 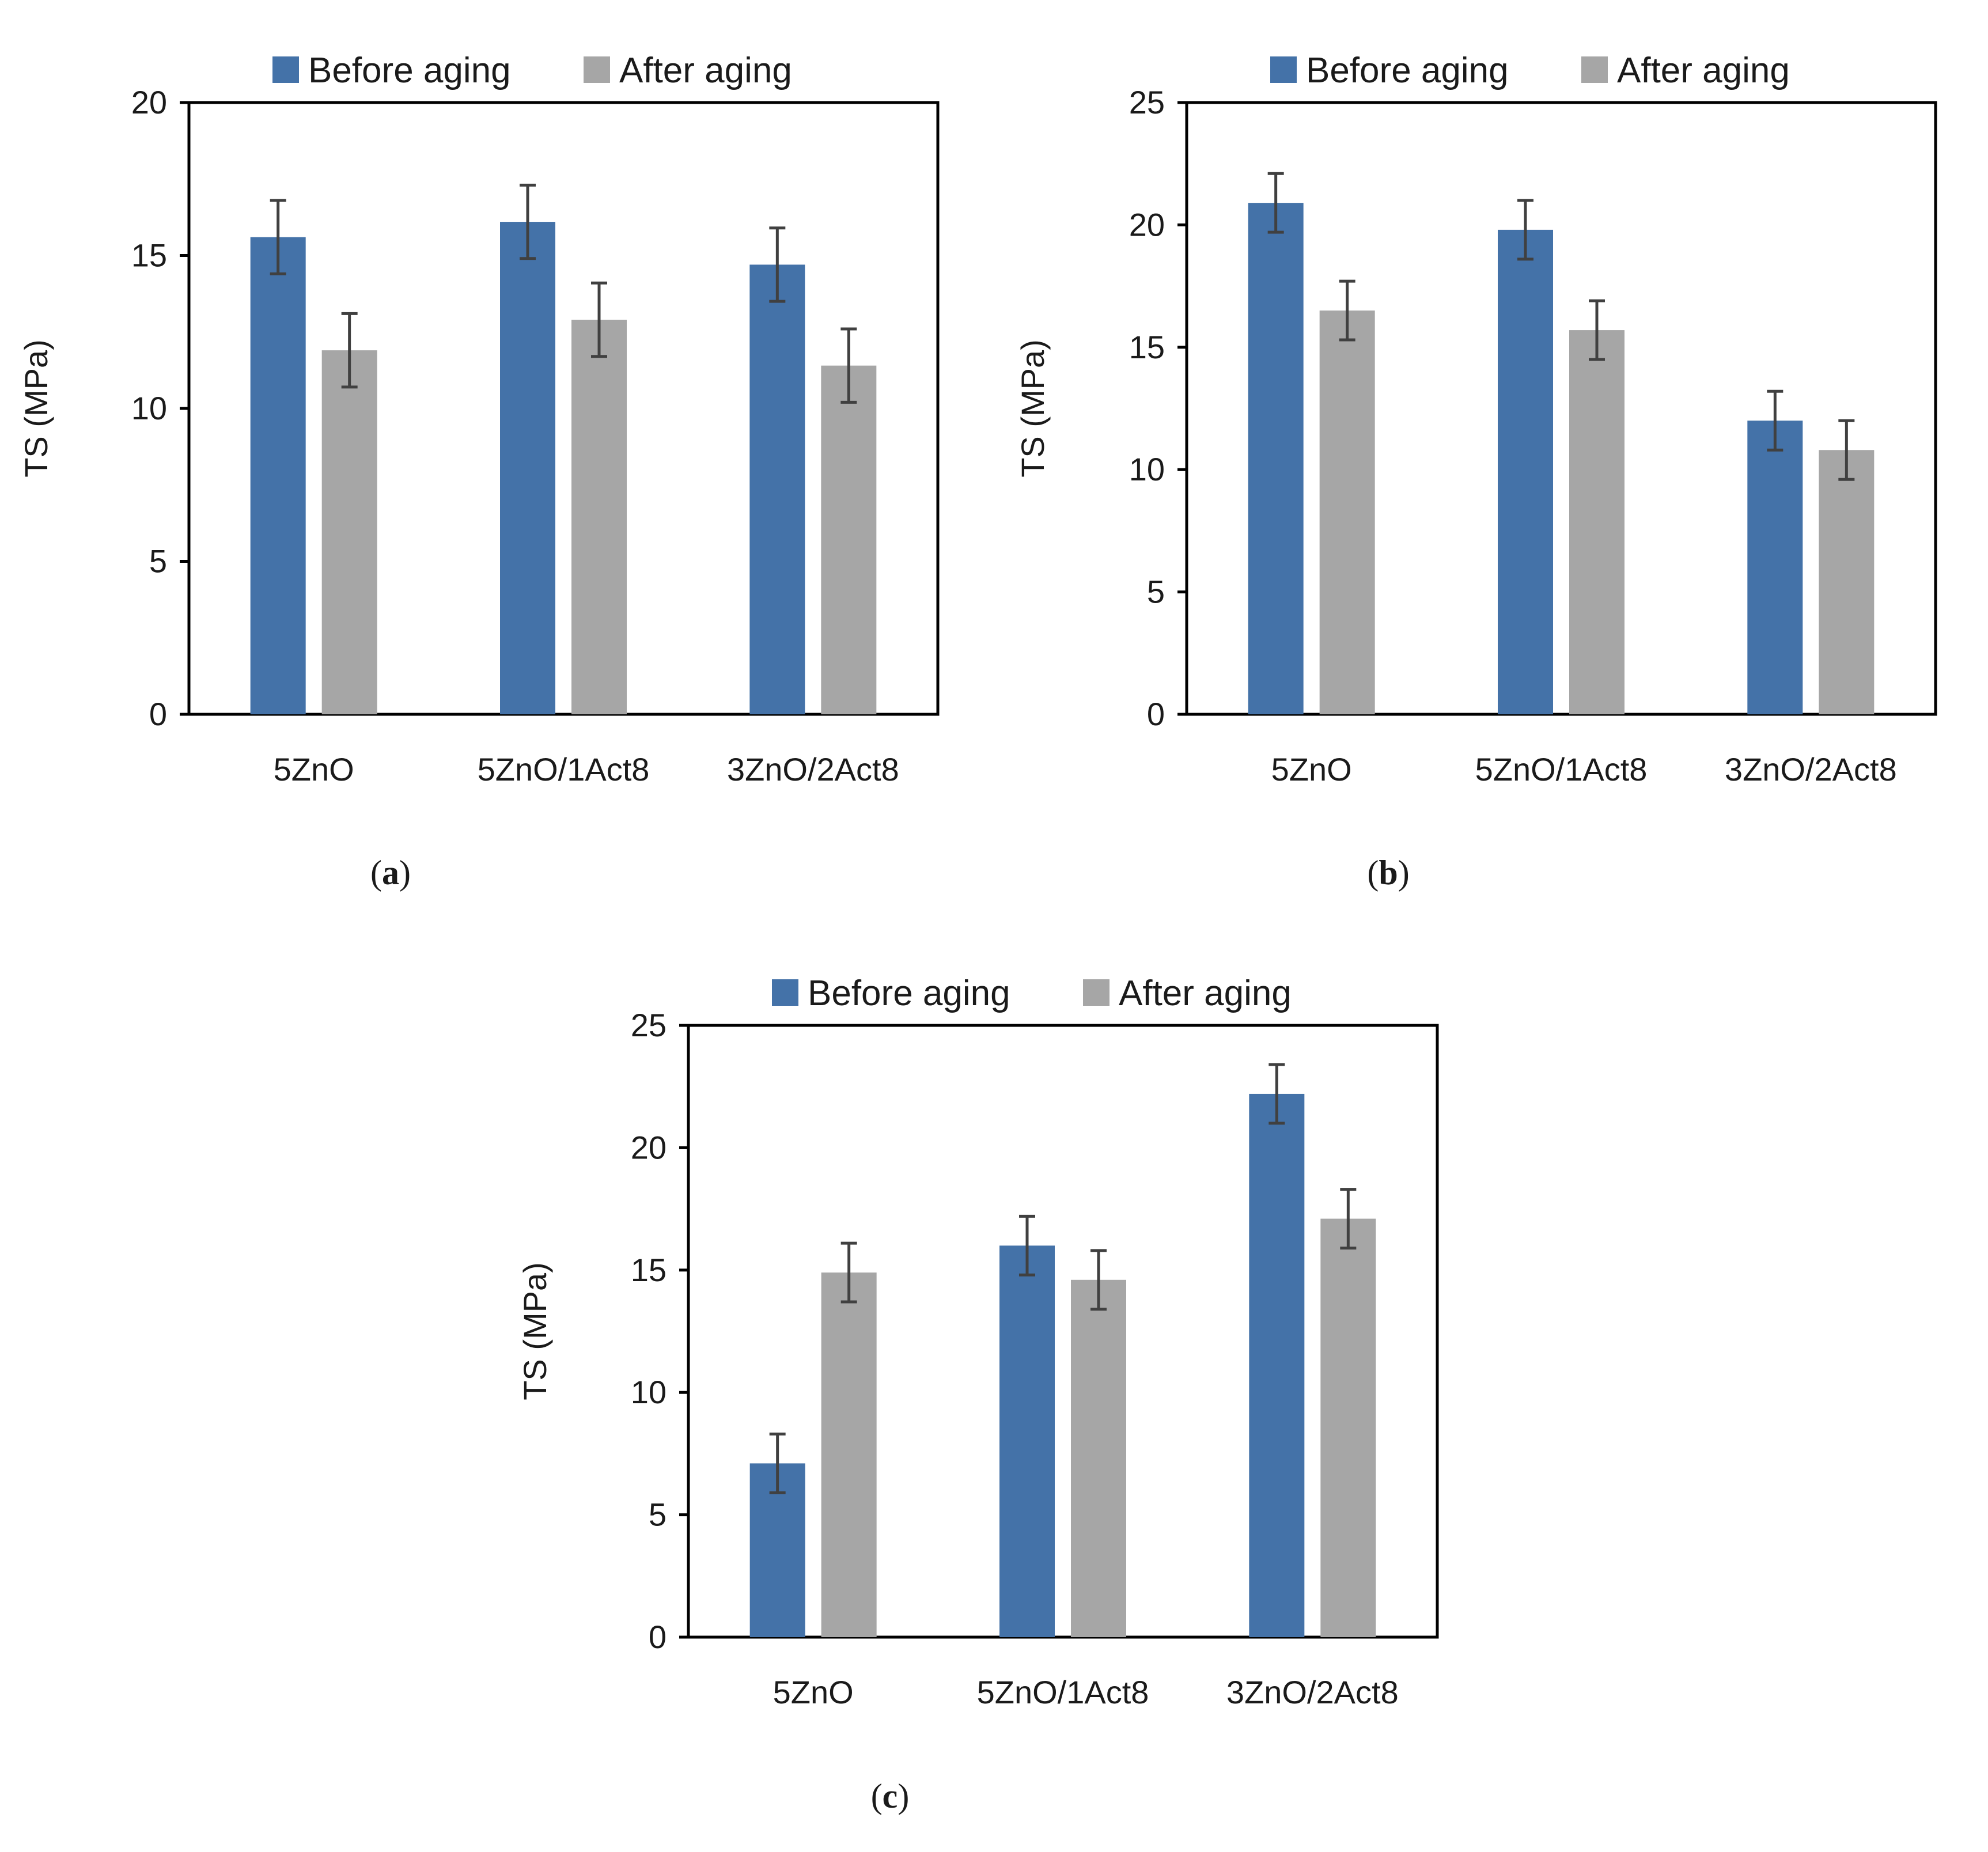 I want to click on panel-label: (b), so click(x=1388, y=873).